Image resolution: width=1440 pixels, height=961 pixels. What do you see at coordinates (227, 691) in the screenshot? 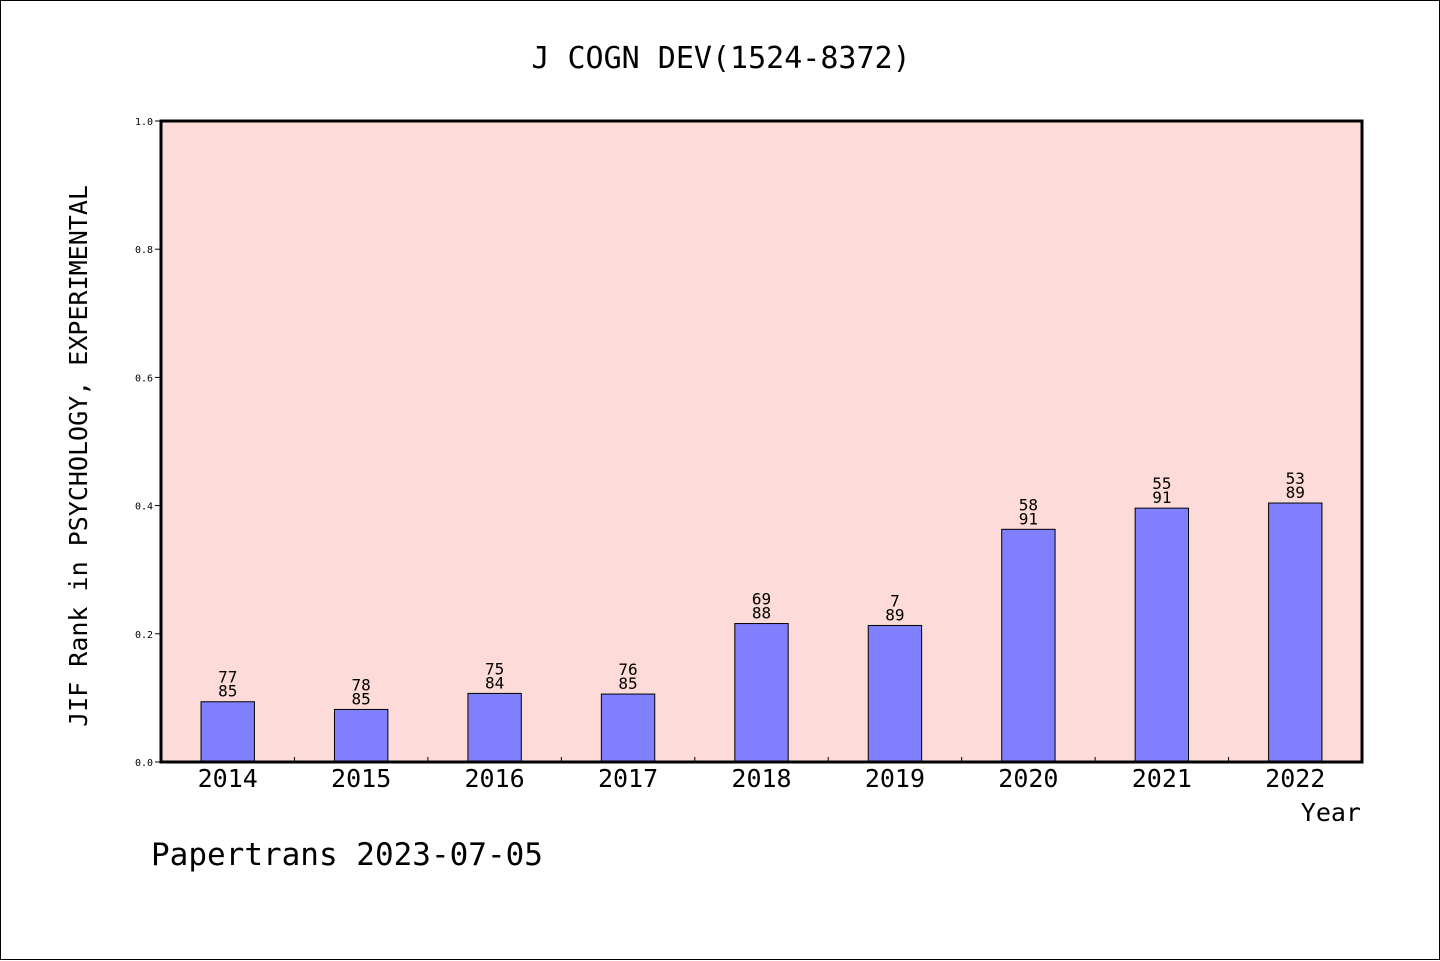
I see `bar-label-2014-2: 85` at bounding box center [227, 691].